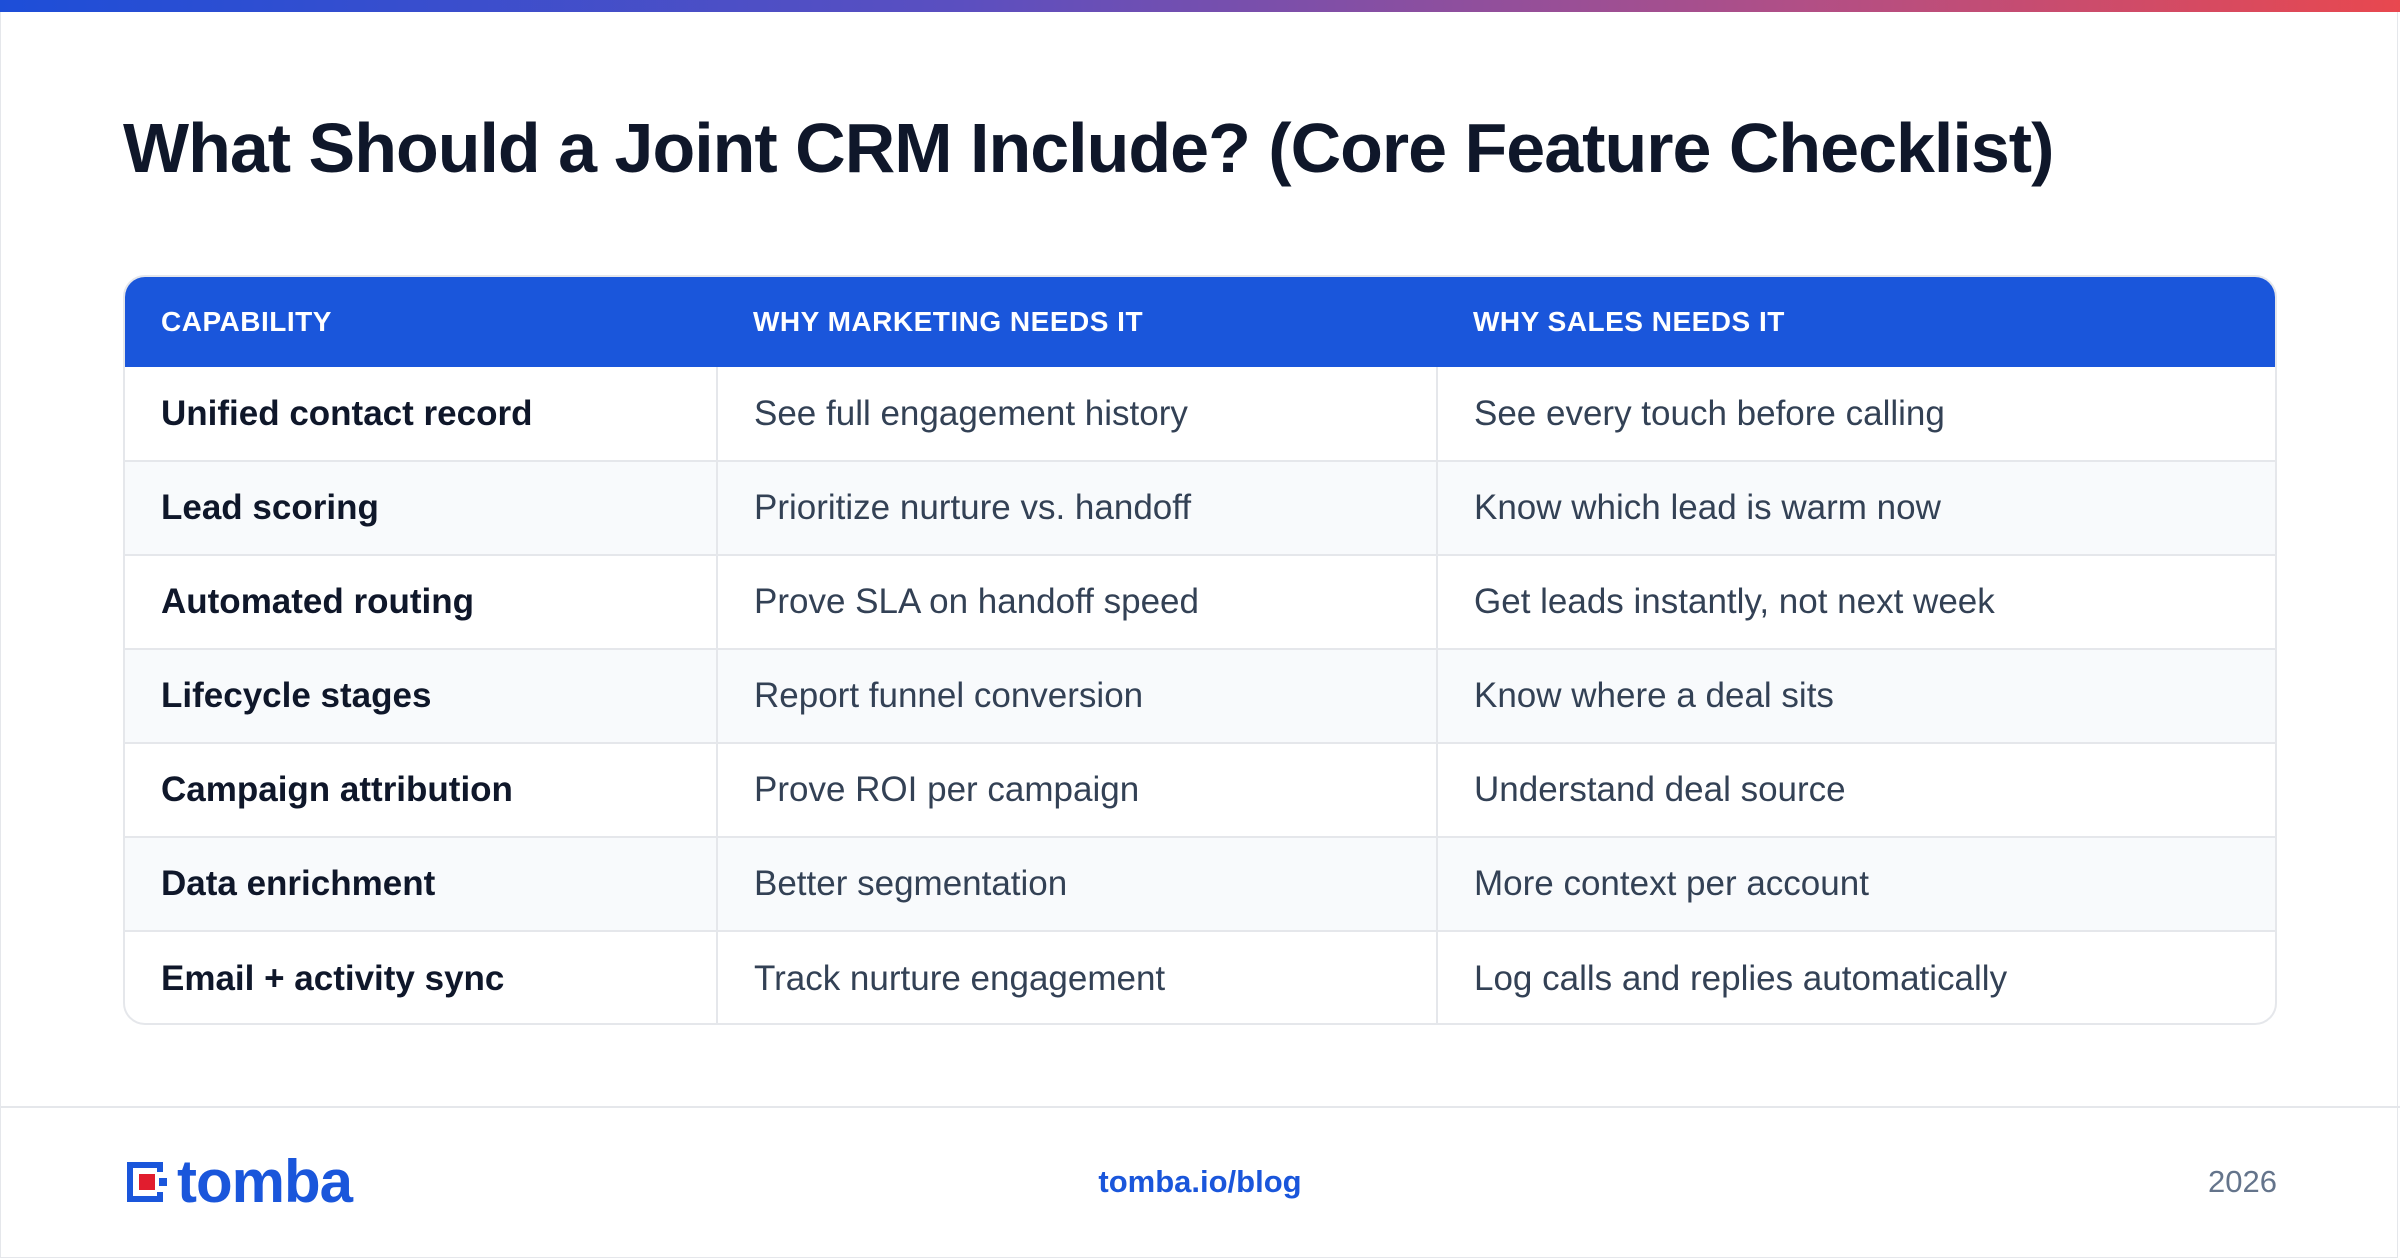 This screenshot has height=1260, width=2400. What do you see at coordinates (421, 976) in the screenshot?
I see `capability-cell: Email + activity sync` at bounding box center [421, 976].